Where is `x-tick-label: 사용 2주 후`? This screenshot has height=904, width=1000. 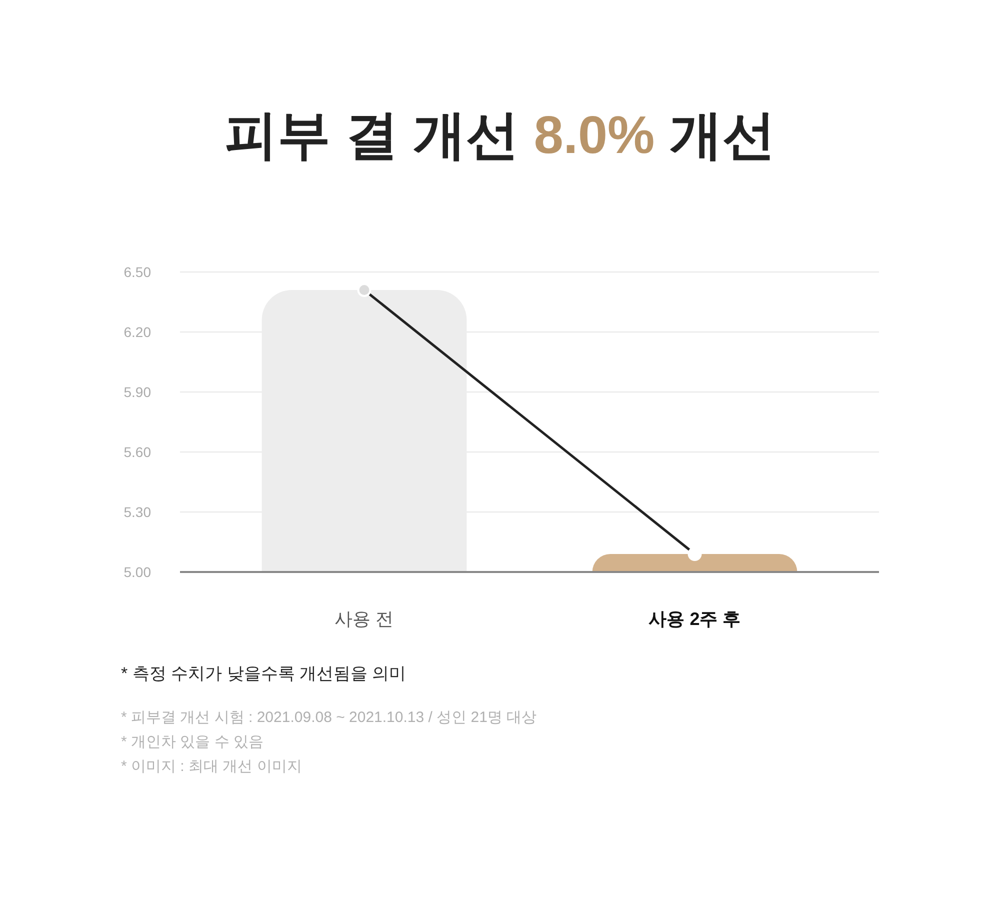 x-tick-label: 사용 2주 후 is located at coordinates (694, 619).